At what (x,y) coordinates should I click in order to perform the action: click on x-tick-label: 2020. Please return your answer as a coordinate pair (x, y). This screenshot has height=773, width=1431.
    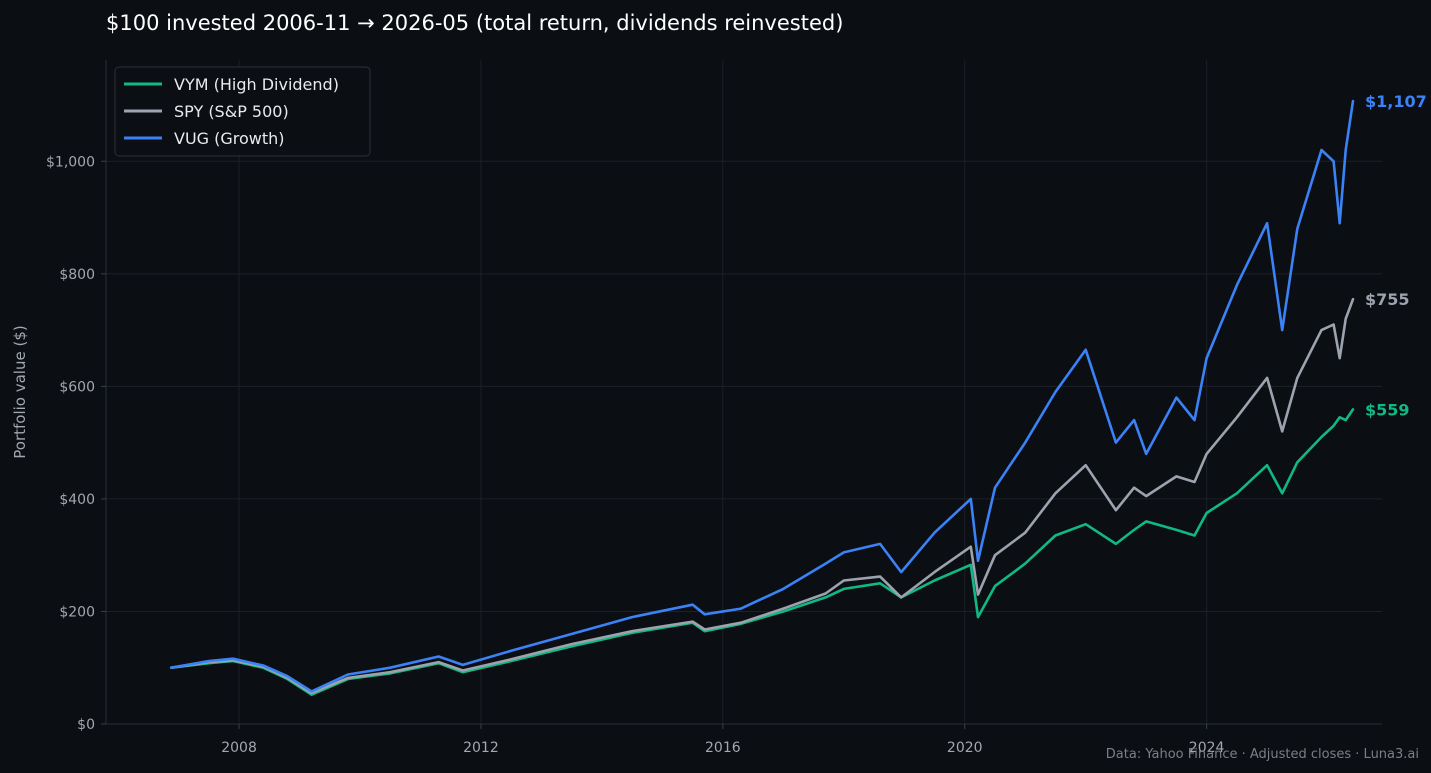
    Looking at the image, I should click on (965, 748).